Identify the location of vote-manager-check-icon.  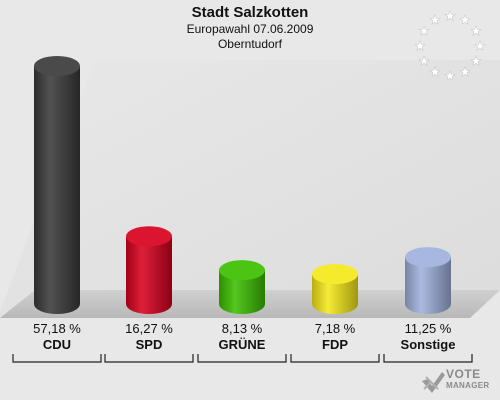
(433, 382).